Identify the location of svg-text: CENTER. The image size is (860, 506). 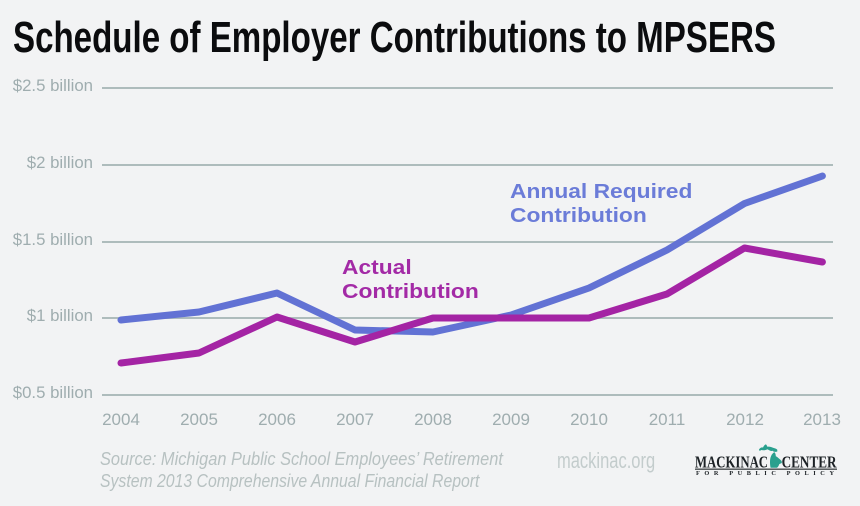
(810, 461).